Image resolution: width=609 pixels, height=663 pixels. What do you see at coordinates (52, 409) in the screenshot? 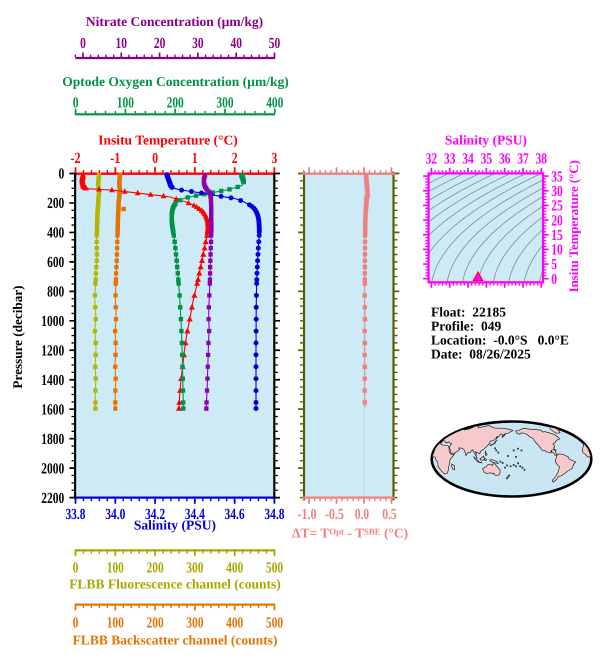
I see `svg-text: 1600` at bounding box center [52, 409].